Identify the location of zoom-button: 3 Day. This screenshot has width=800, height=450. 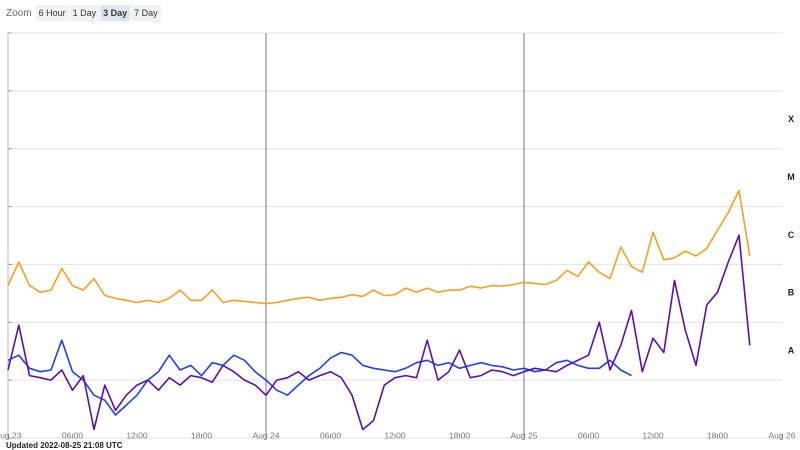
(115, 13).